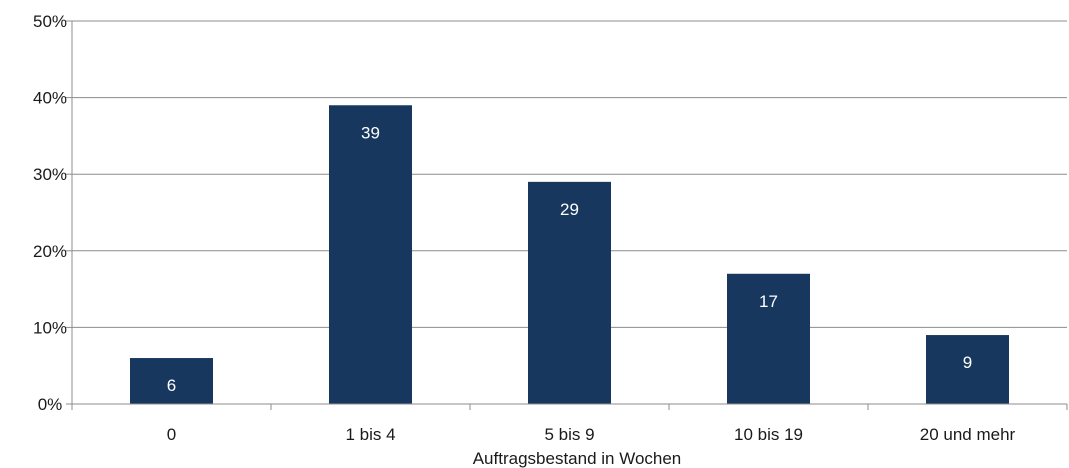 The image size is (1069, 468). What do you see at coordinates (370, 434) in the screenshot?
I see `x-tick-label: 1 bis 4` at bounding box center [370, 434].